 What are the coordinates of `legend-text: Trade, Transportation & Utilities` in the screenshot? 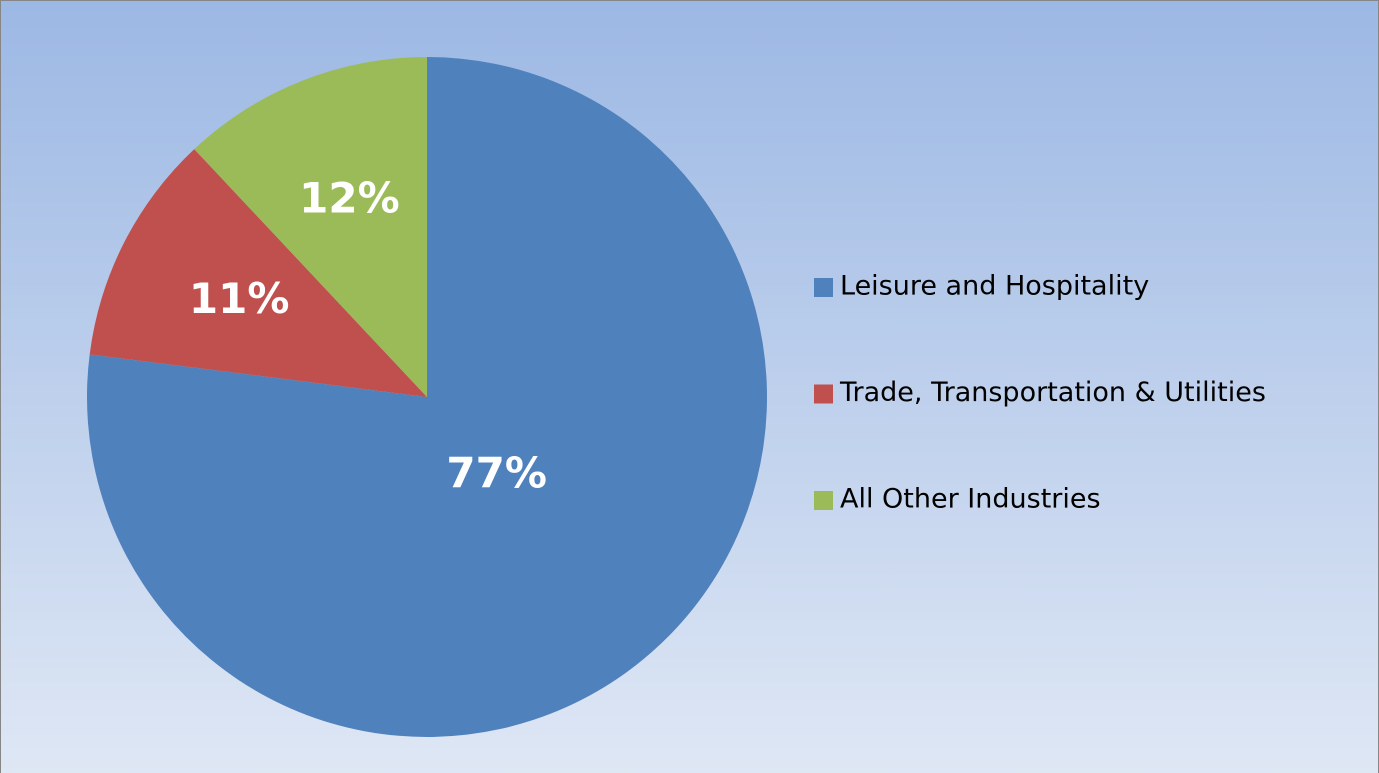 It's located at (1052, 392).